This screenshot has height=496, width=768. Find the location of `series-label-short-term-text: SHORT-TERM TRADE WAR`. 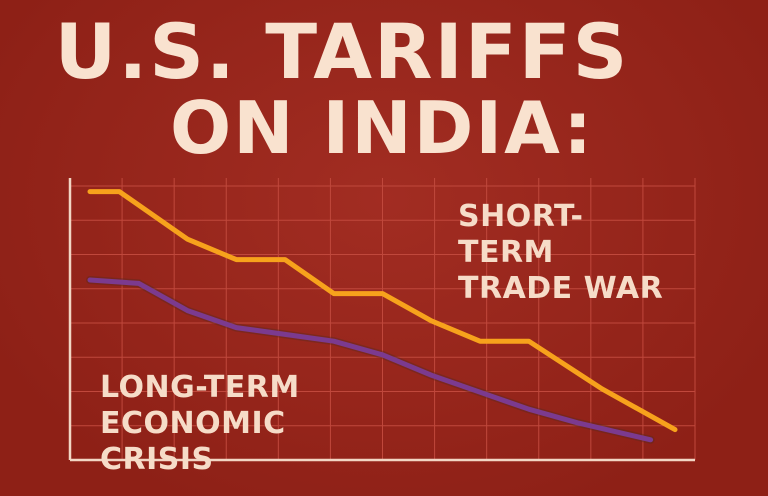

series-label-short-term-text: SHORT-TERM TRADE WAR is located at coordinates (561, 252).